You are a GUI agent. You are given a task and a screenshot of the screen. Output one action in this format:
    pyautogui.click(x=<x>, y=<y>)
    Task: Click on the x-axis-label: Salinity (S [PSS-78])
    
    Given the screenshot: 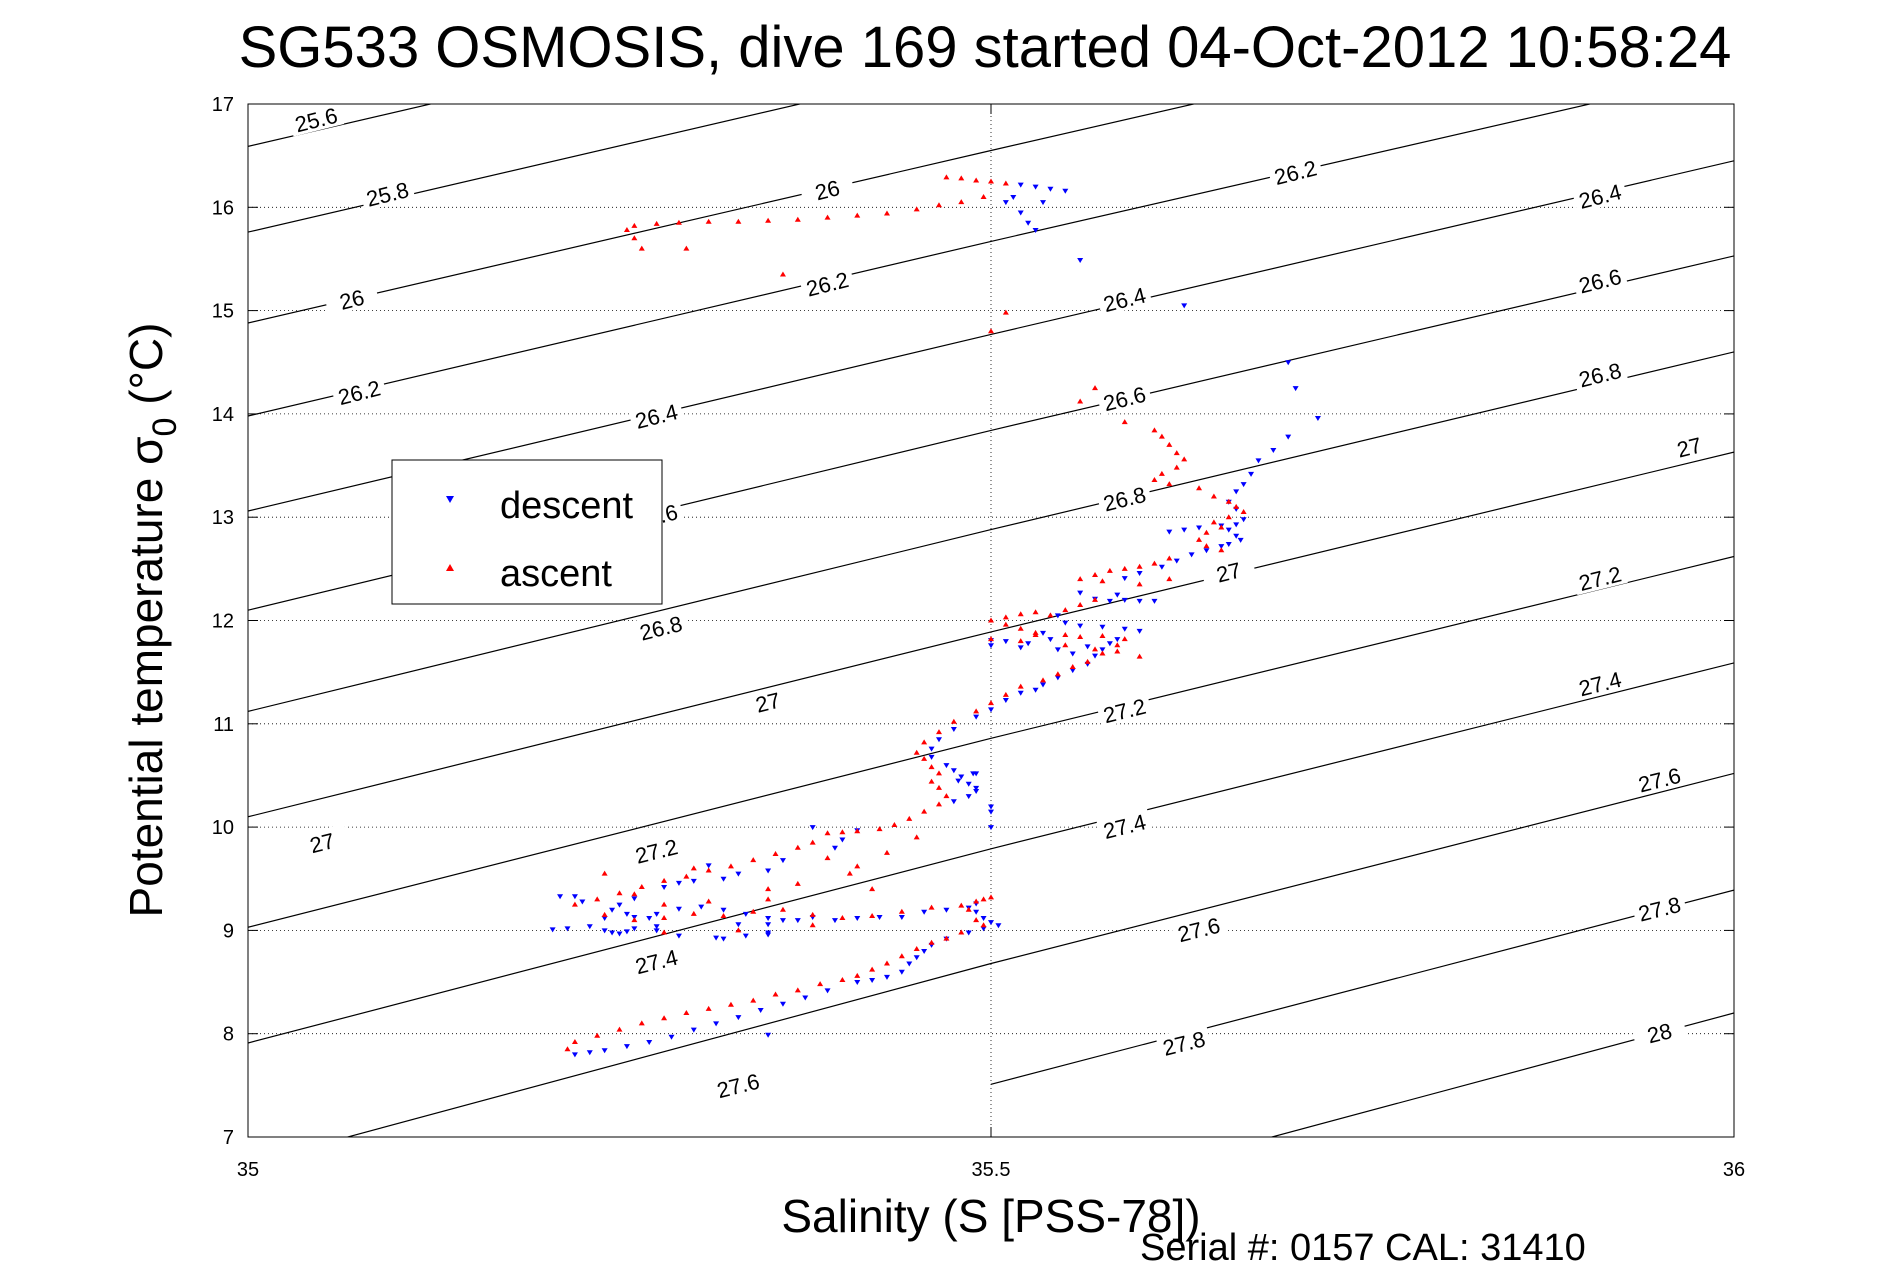 What is the action you would take?
    pyautogui.click(x=990, y=1216)
    